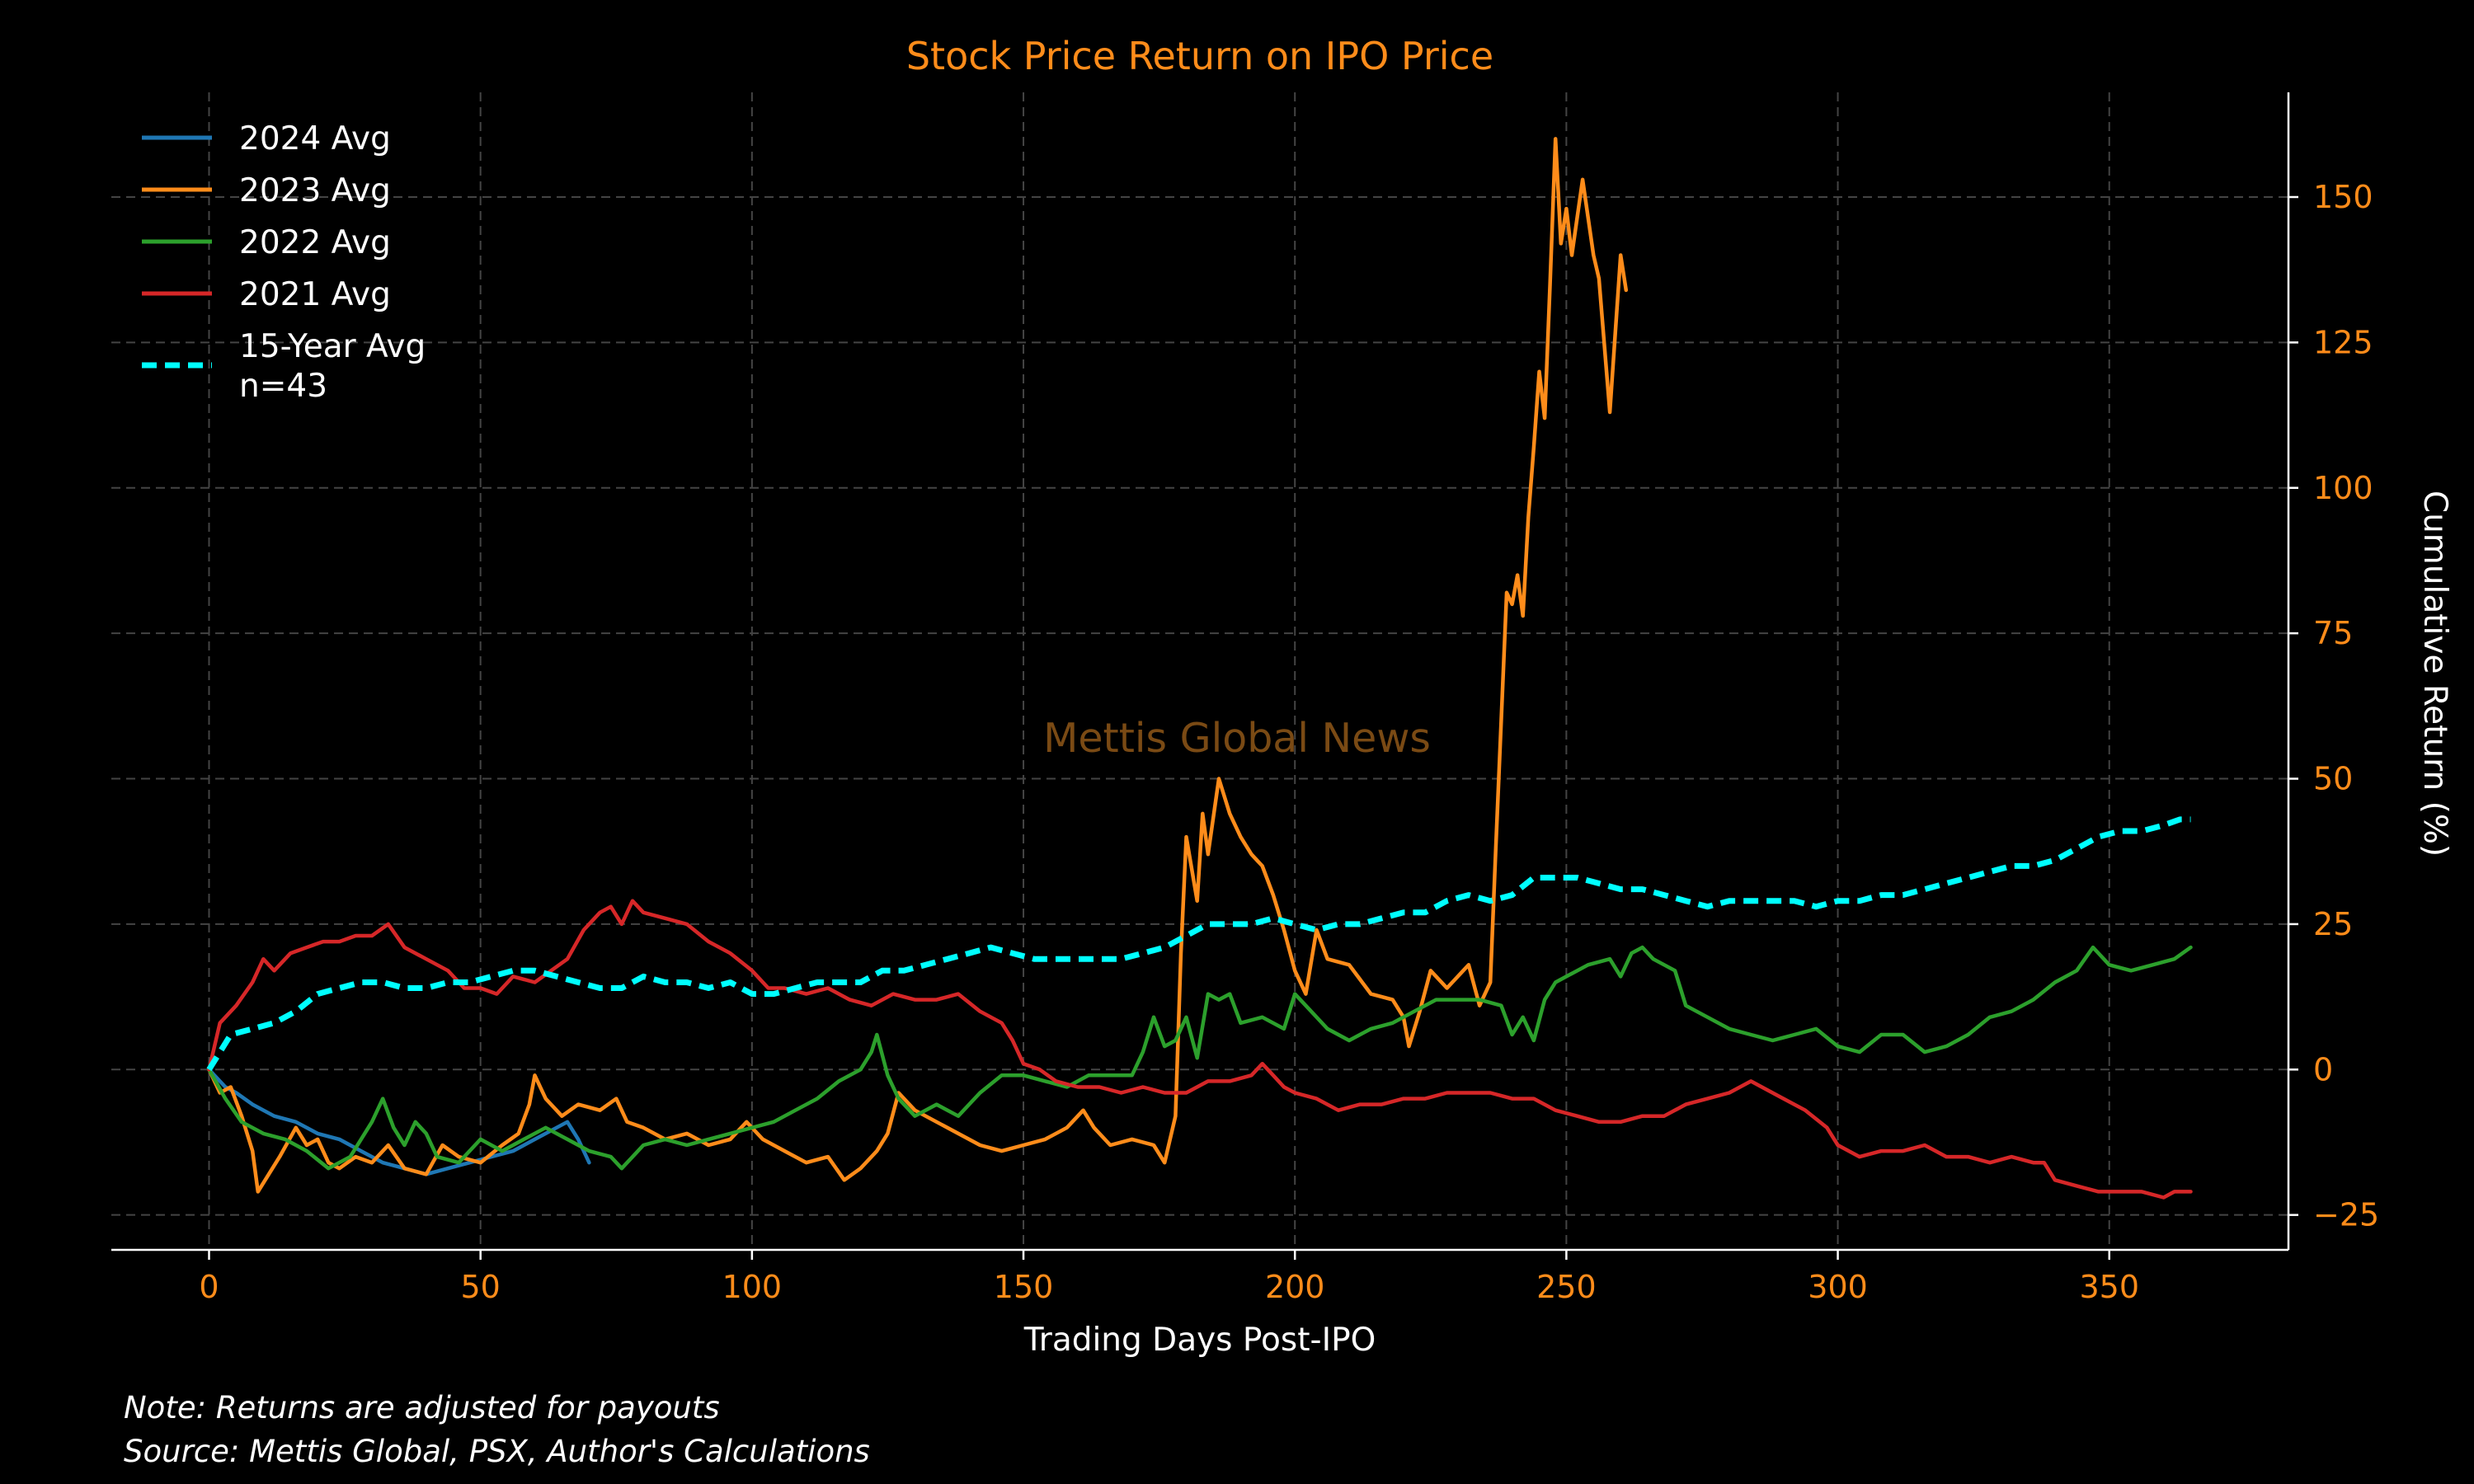 Image resolution: width=2474 pixels, height=1484 pixels. Describe the element at coordinates (1838, 1287) in the screenshot. I see `x-tick-label: 300` at that location.